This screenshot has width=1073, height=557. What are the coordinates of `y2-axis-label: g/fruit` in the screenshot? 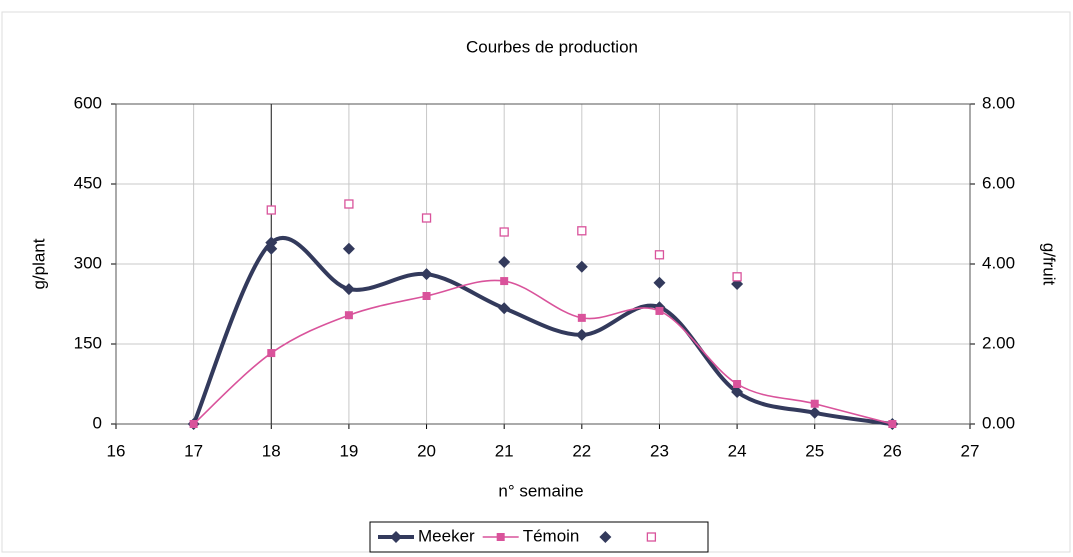 It's located at (1049, 264).